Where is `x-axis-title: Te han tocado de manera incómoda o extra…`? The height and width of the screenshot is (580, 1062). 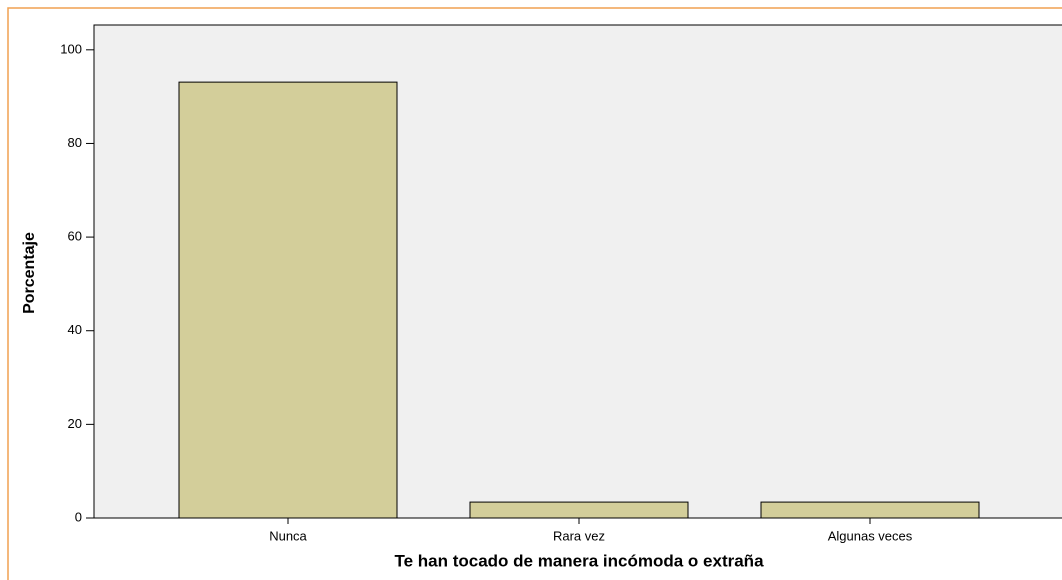
x-axis-title: Te han tocado de manera incómoda o extra… is located at coordinates (579, 560).